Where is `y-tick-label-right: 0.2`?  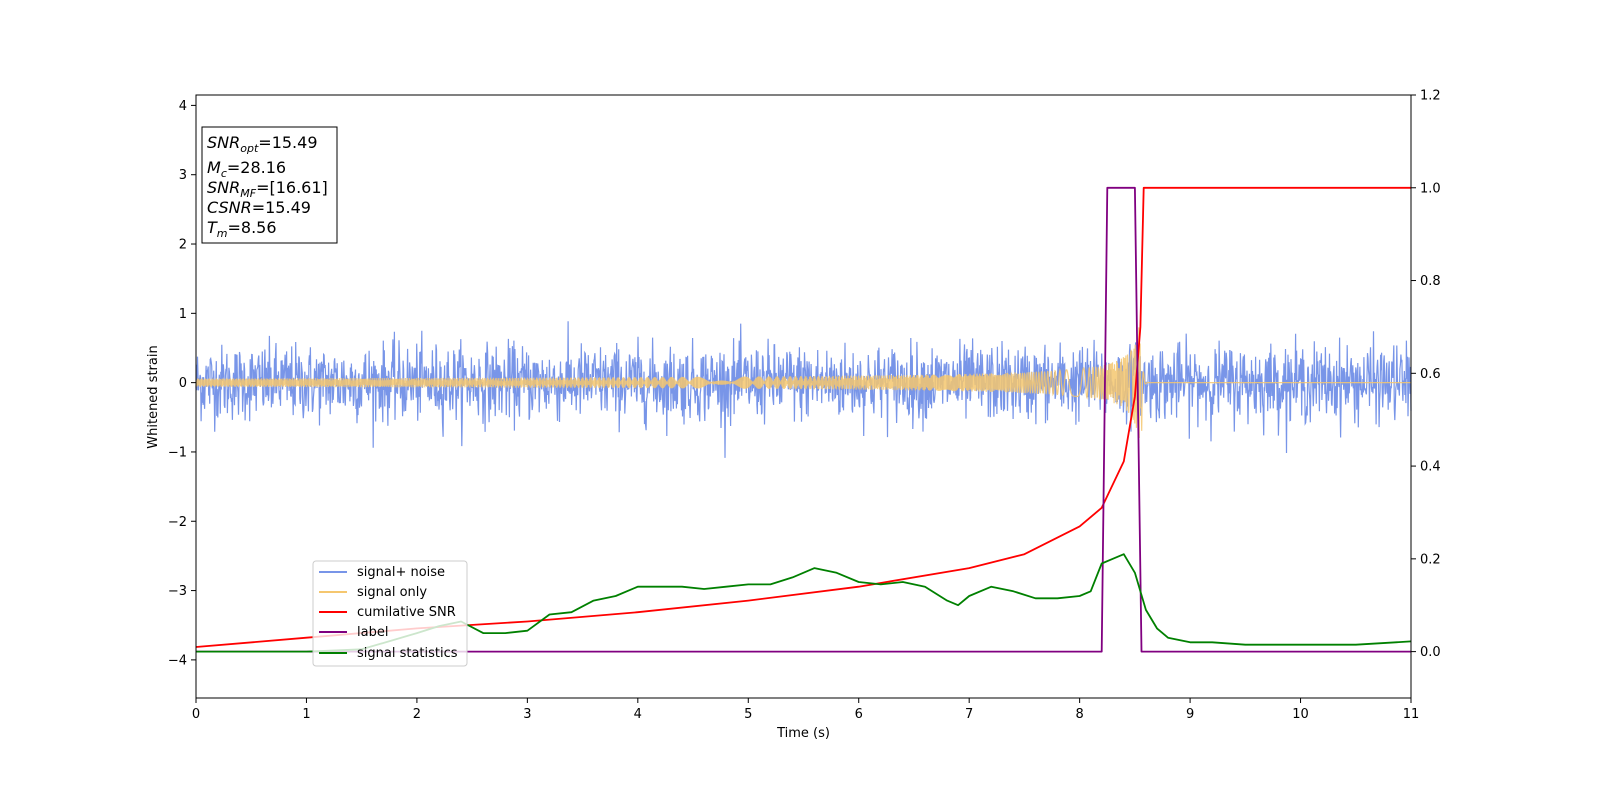
y-tick-label-right: 0.2 is located at coordinates (1430, 559).